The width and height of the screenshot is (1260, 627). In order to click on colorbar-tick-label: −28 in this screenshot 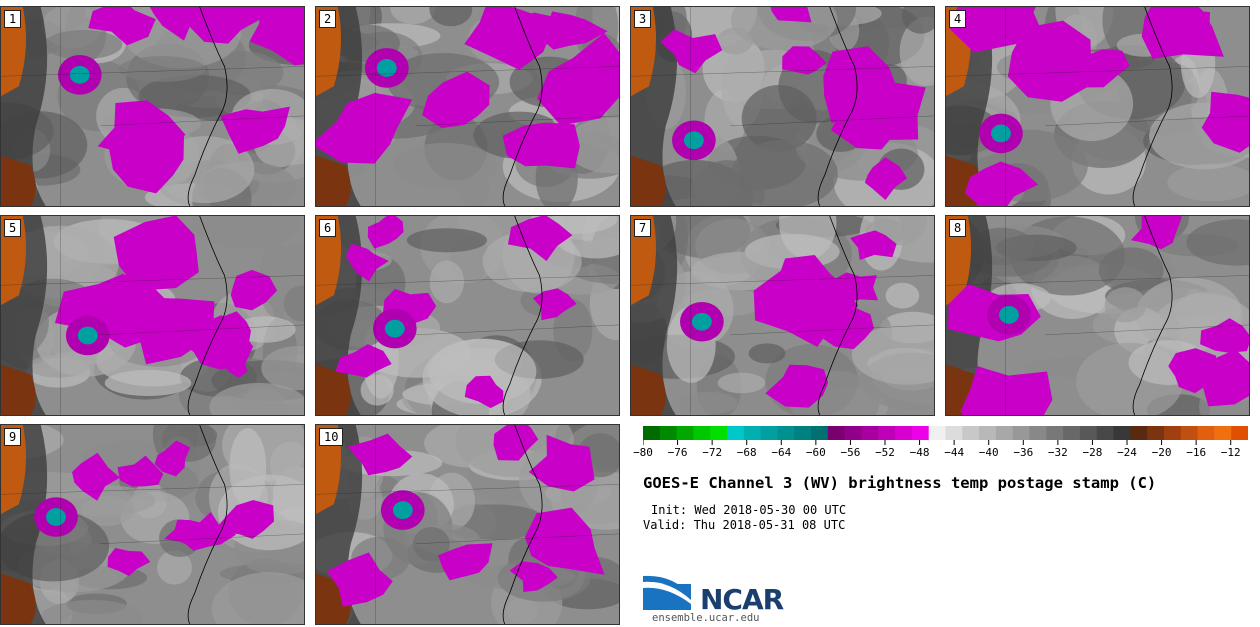, I will do `click(1092, 452)`.